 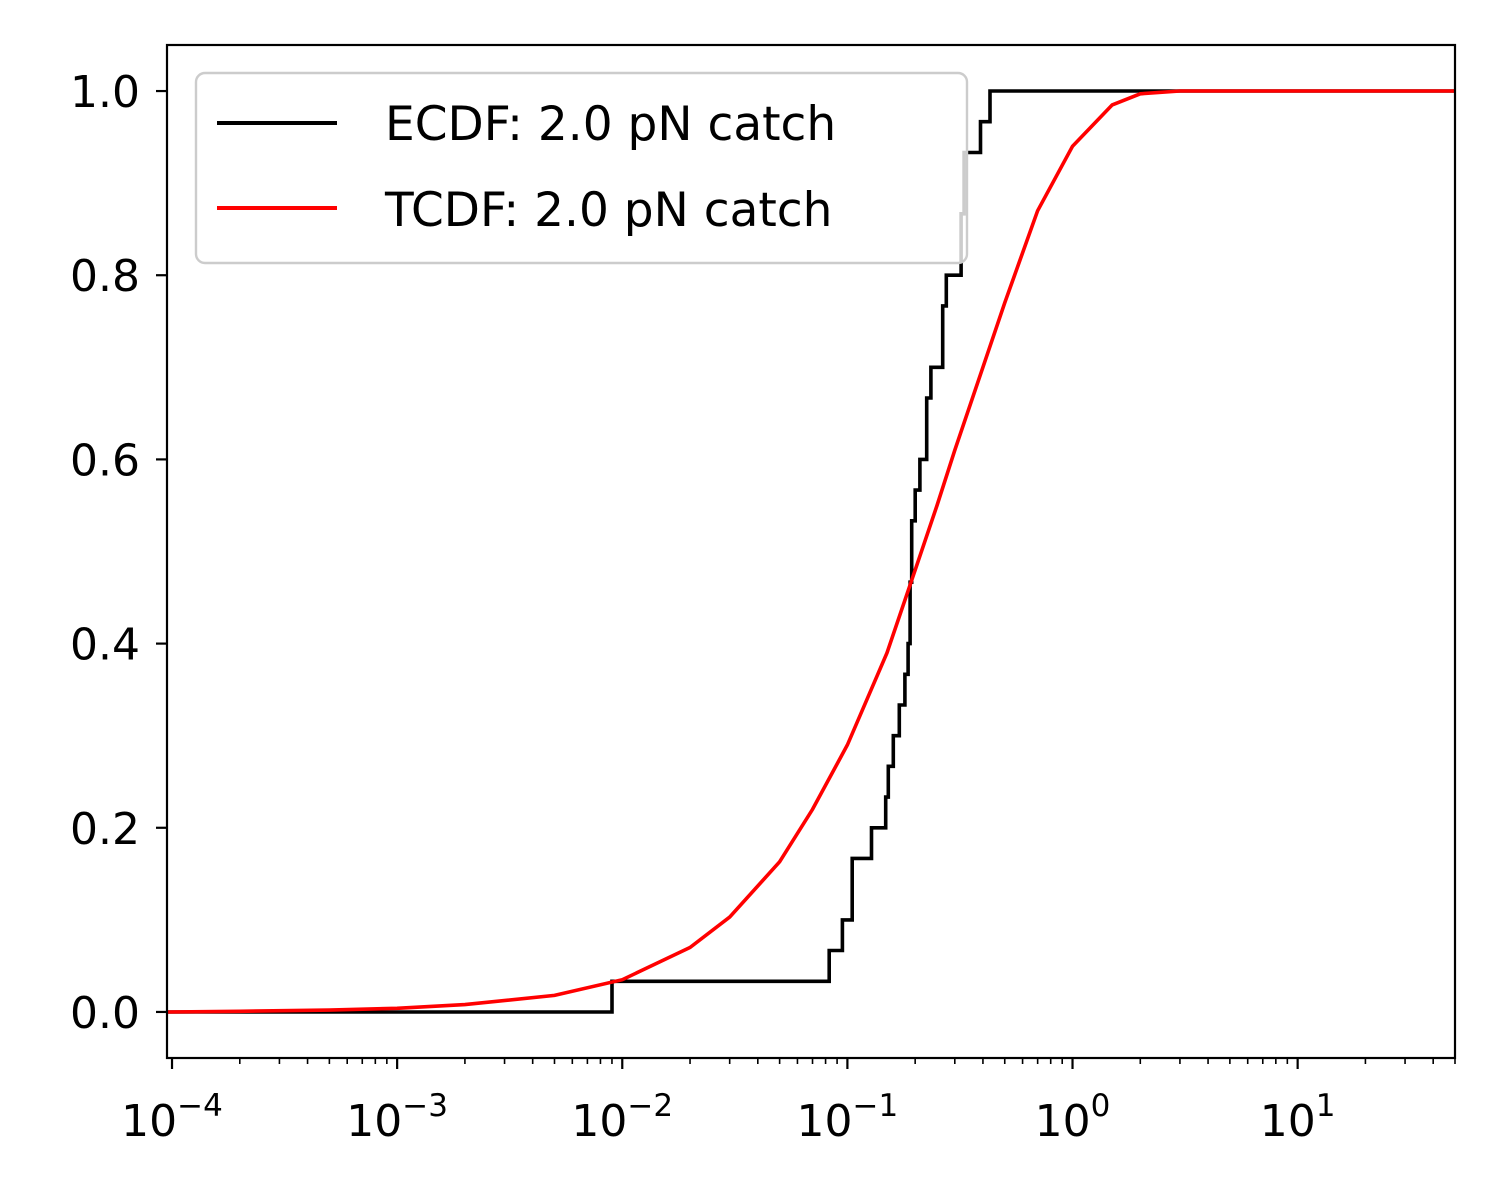 I want to click on y-tick-label: 0.6, so click(x=105, y=460).